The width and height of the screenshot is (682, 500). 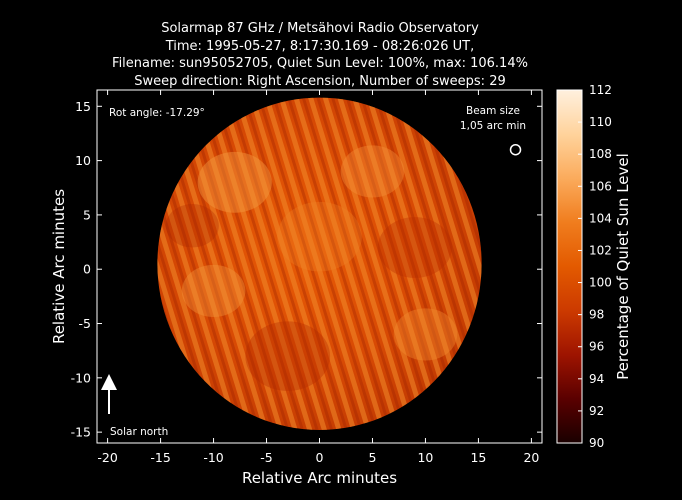 I want to click on x-tick-label: 15, so click(x=478, y=457).